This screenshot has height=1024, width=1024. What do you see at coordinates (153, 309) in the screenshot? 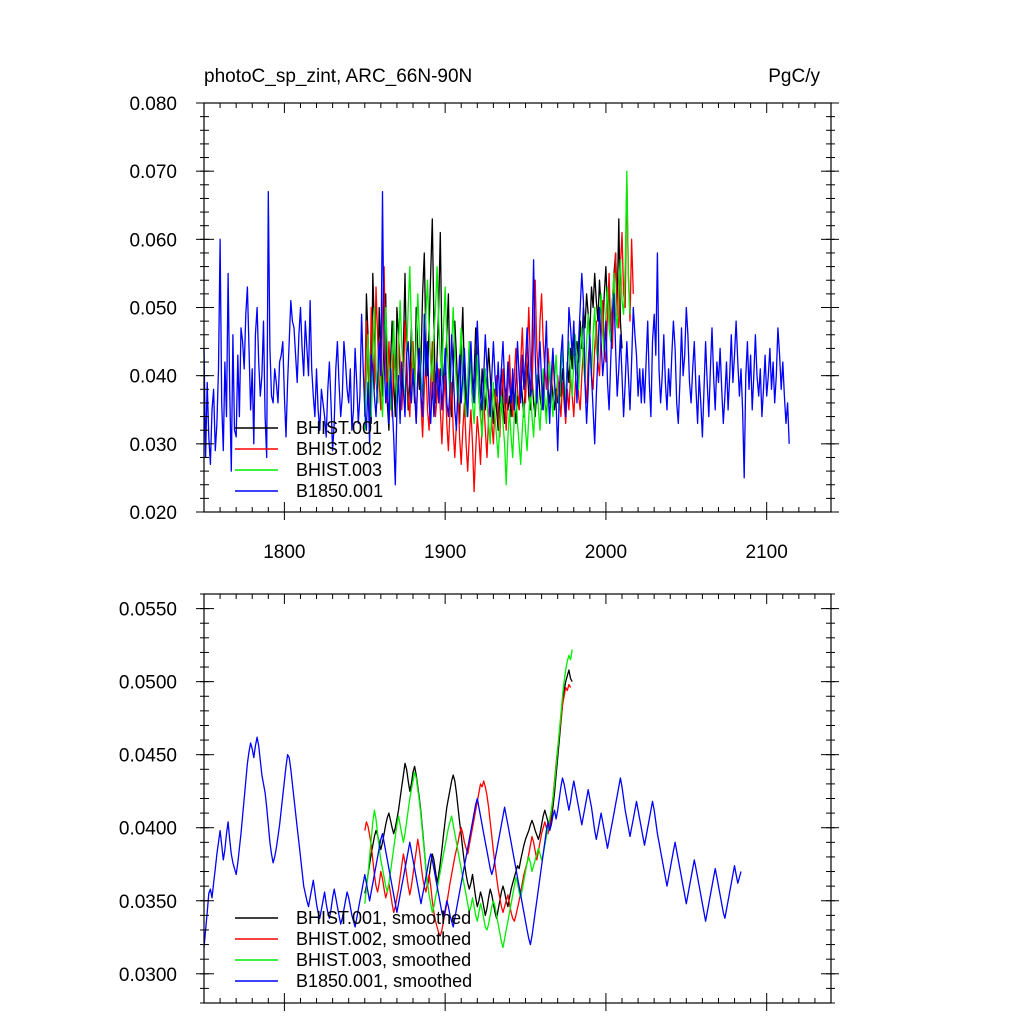
I see `y-tick-label: 0.050` at bounding box center [153, 309].